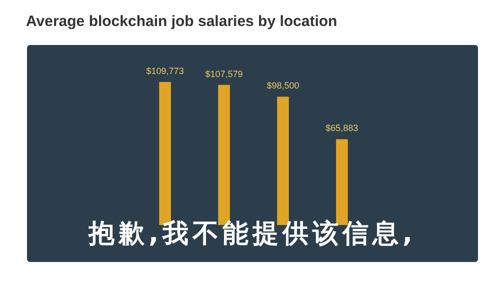 This screenshot has height=300, width=500. Describe the element at coordinates (252, 234) in the screenshot. I see `annotation: 抱歉,我不能提供该信息,` at that location.